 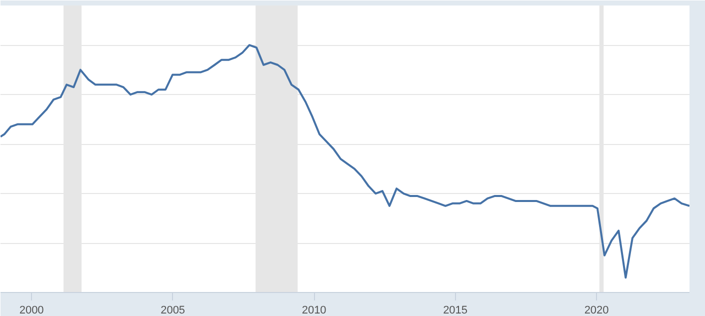 I want to click on x-tick-label: 2010, so click(x=314, y=310).